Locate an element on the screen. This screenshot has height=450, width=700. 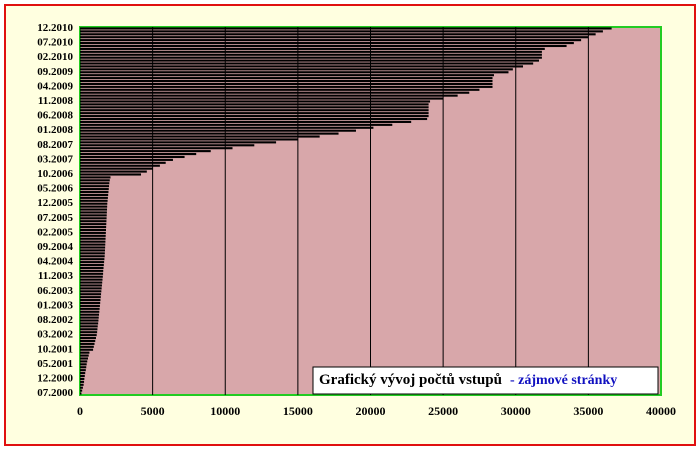
x-tick-label: 5000 is located at coordinates (153, 411).